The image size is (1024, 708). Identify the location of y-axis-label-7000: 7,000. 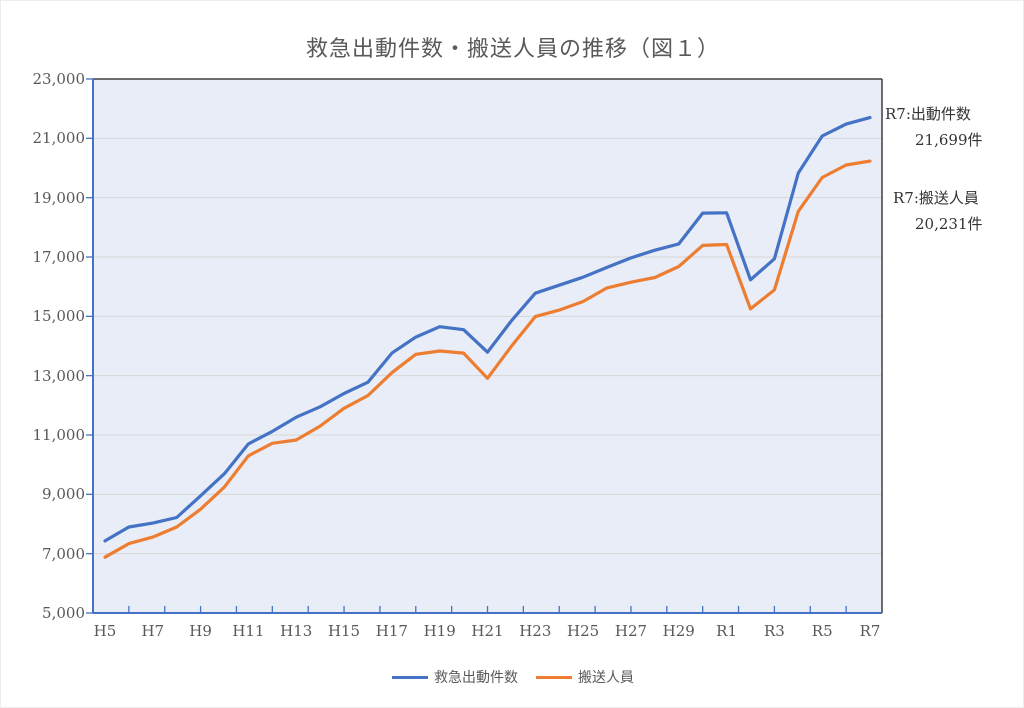
(63, 553).